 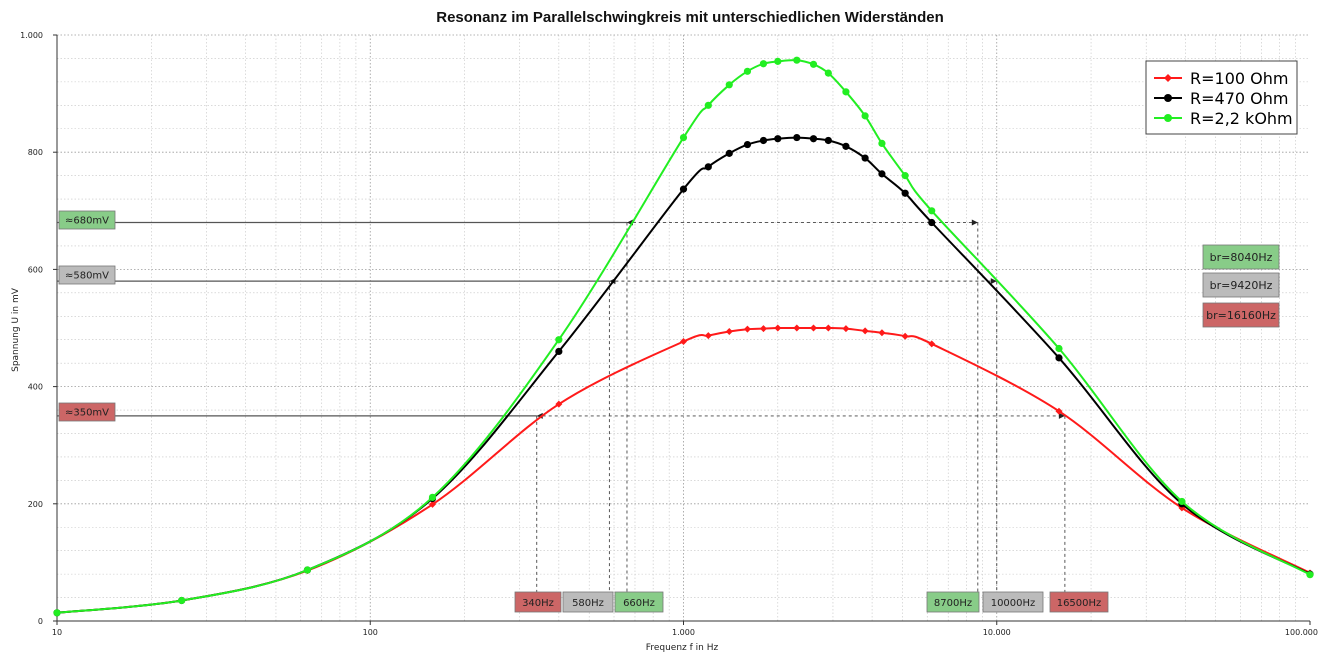 I want to click on level-box-label: ≈580mV, so click(x=87, y=276).